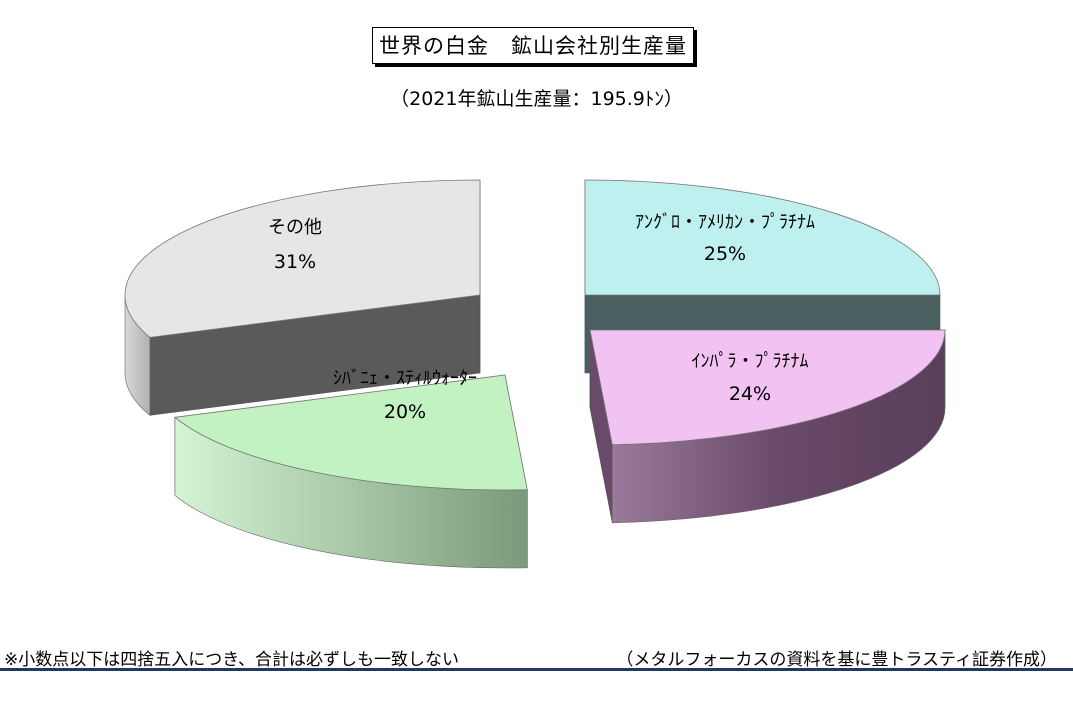 The height and width of the screenshot is (706, 1073). What do you see at coordinates (405, 412) in the screenshot?
I see `slice-value-sibanye: 20%` at bounding box center [405, 412].